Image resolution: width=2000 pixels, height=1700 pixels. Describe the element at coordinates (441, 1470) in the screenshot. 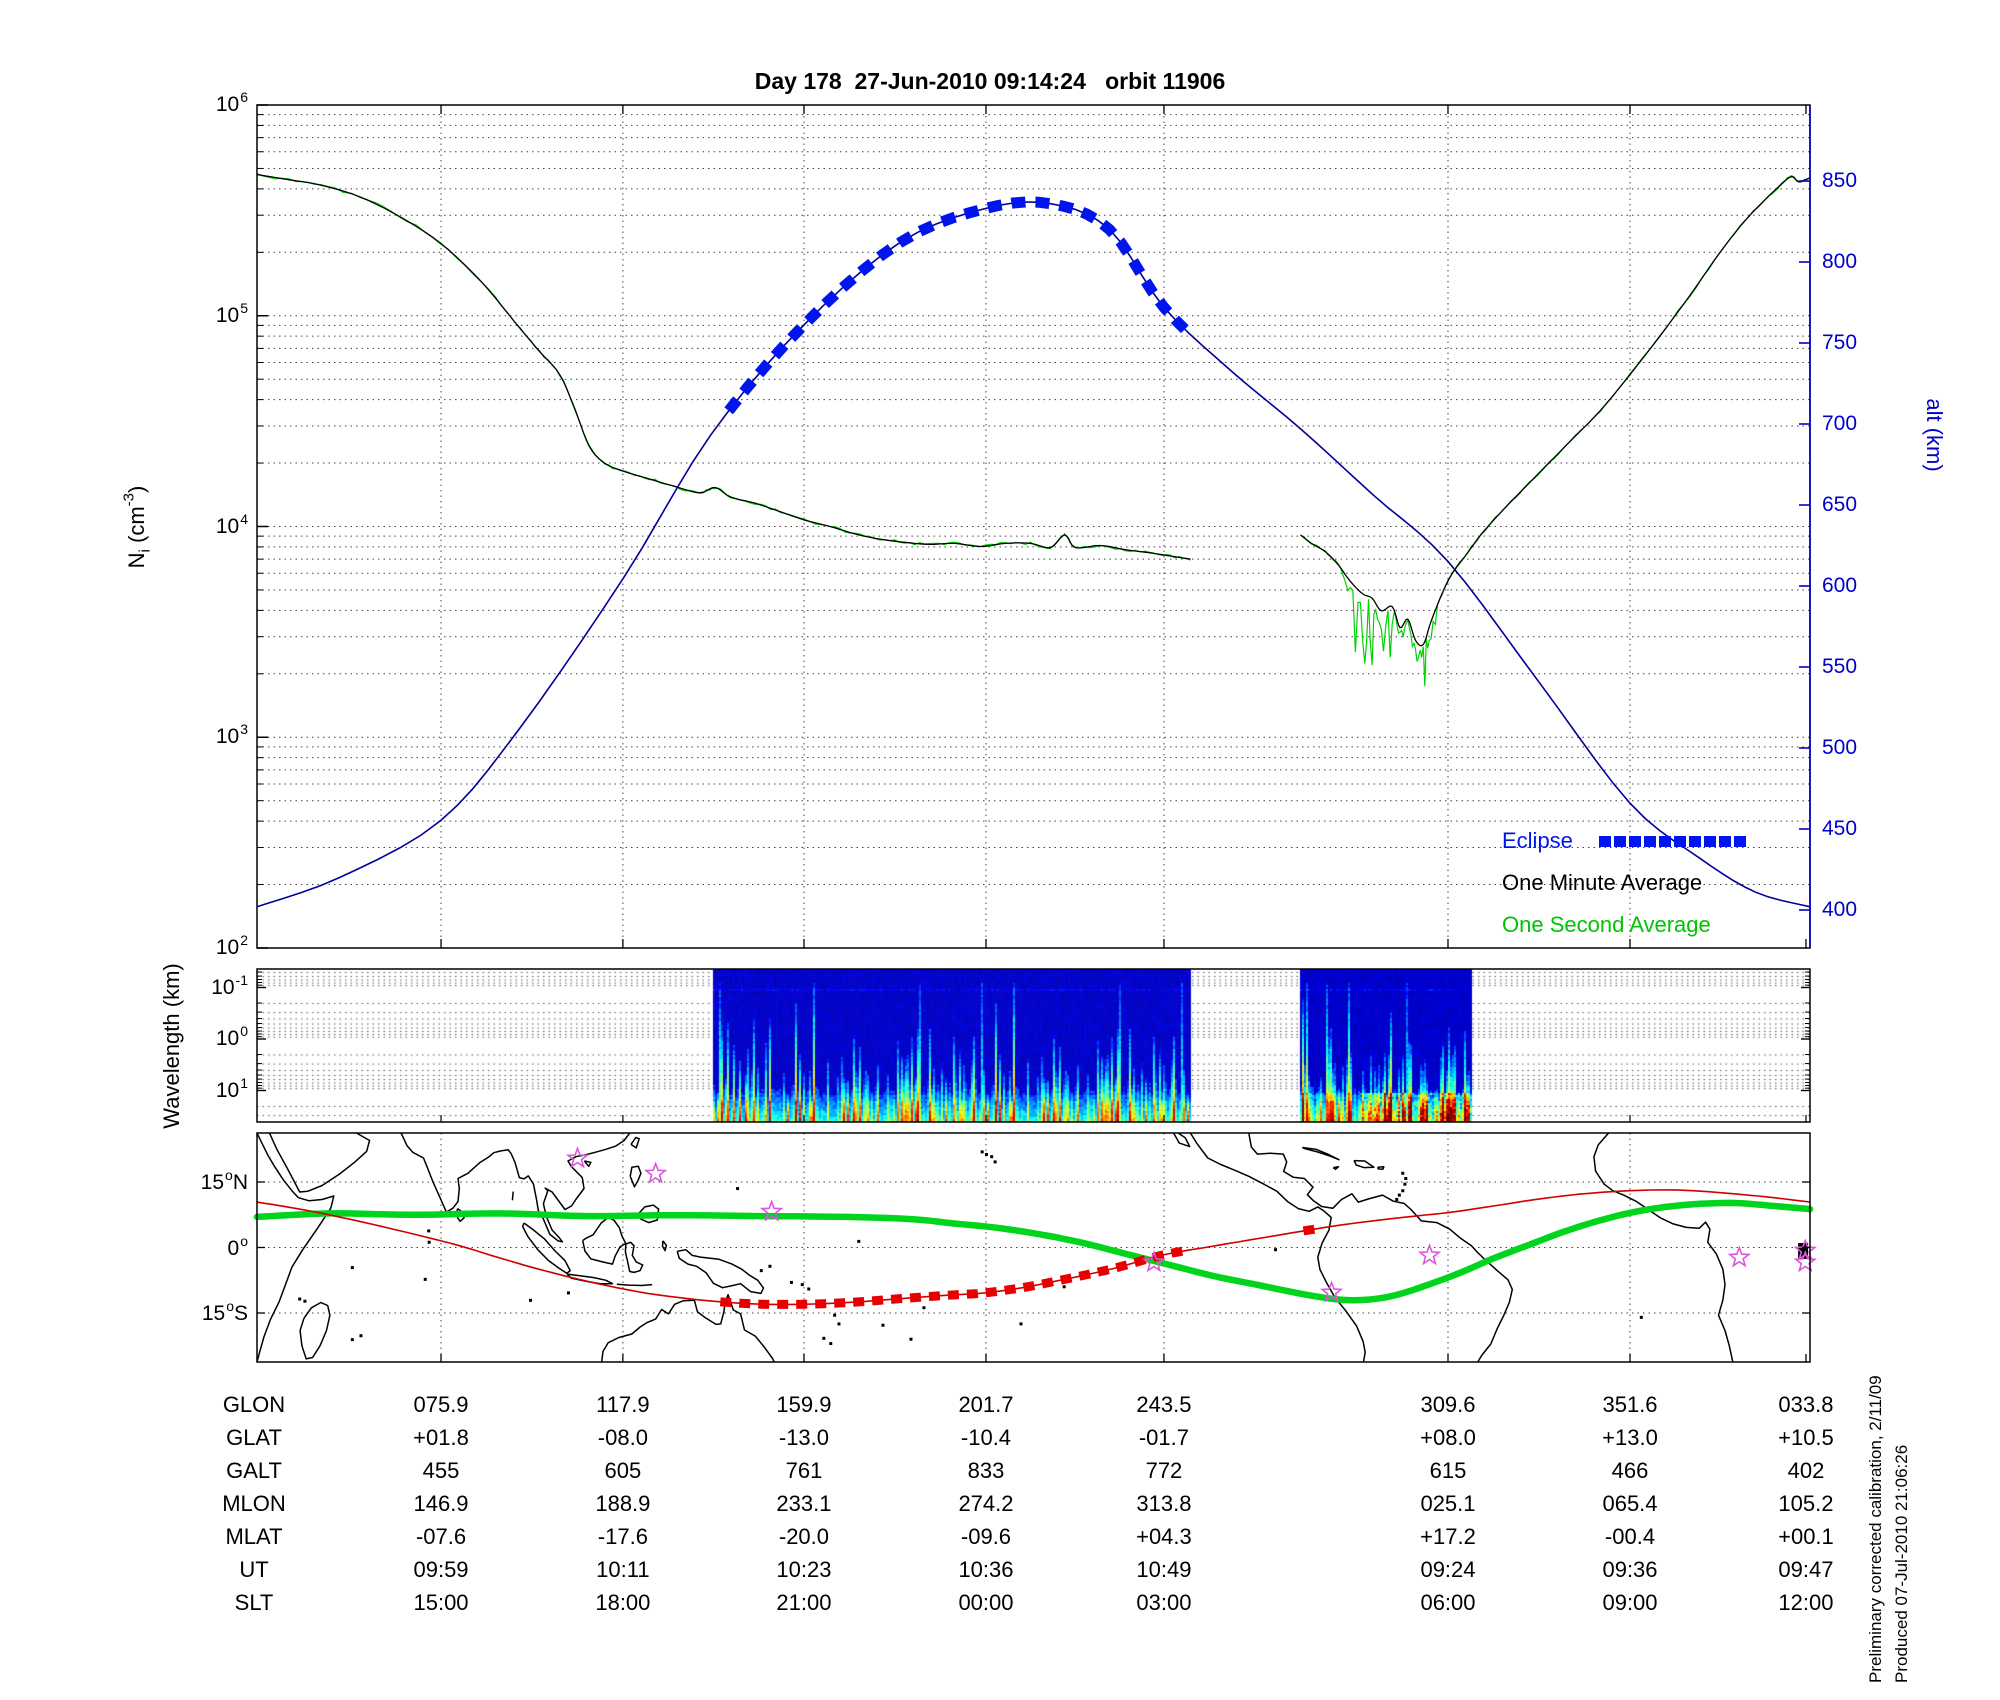

I see `table-cell: 455` at that location.